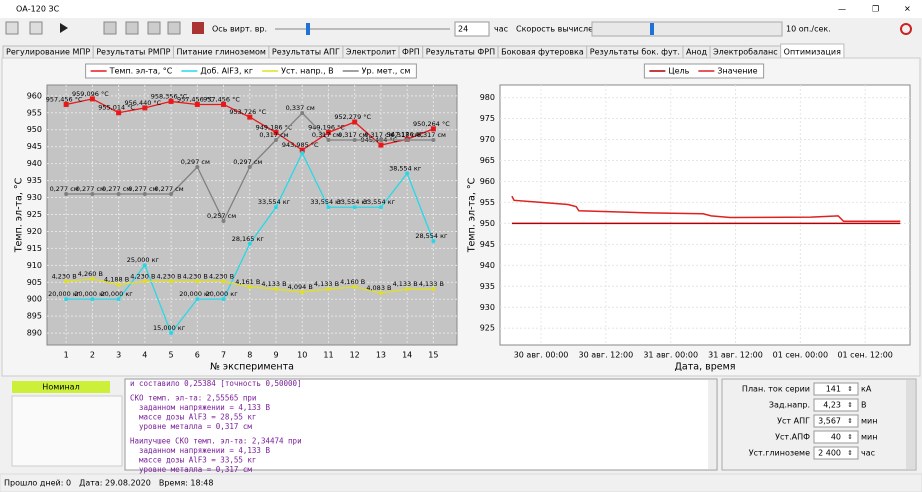 Image resolution: width=922 pixels, height=492 pixels. I want to click on x-tick-label: 31 авг. 12:00, so click(735, 355).